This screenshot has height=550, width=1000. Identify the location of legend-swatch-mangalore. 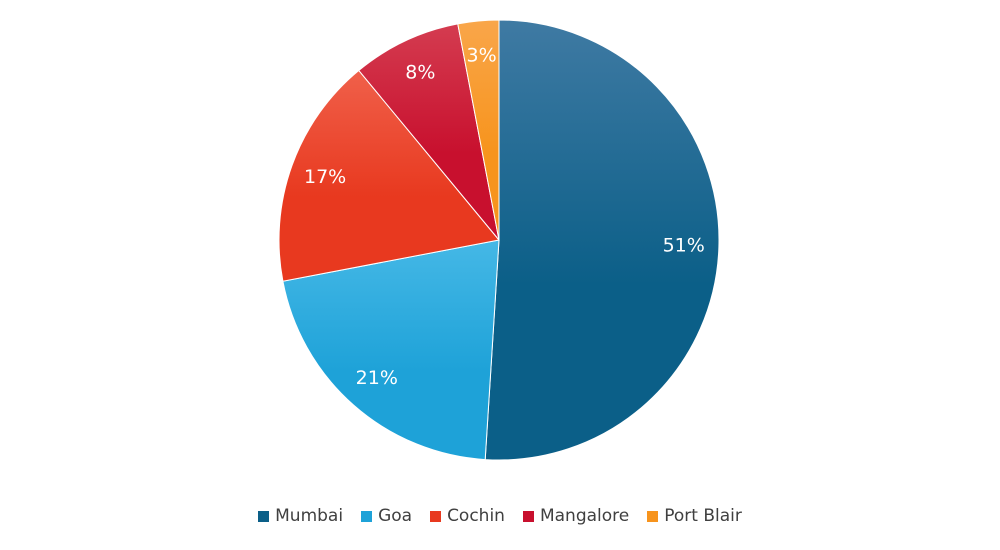
(528, 516).